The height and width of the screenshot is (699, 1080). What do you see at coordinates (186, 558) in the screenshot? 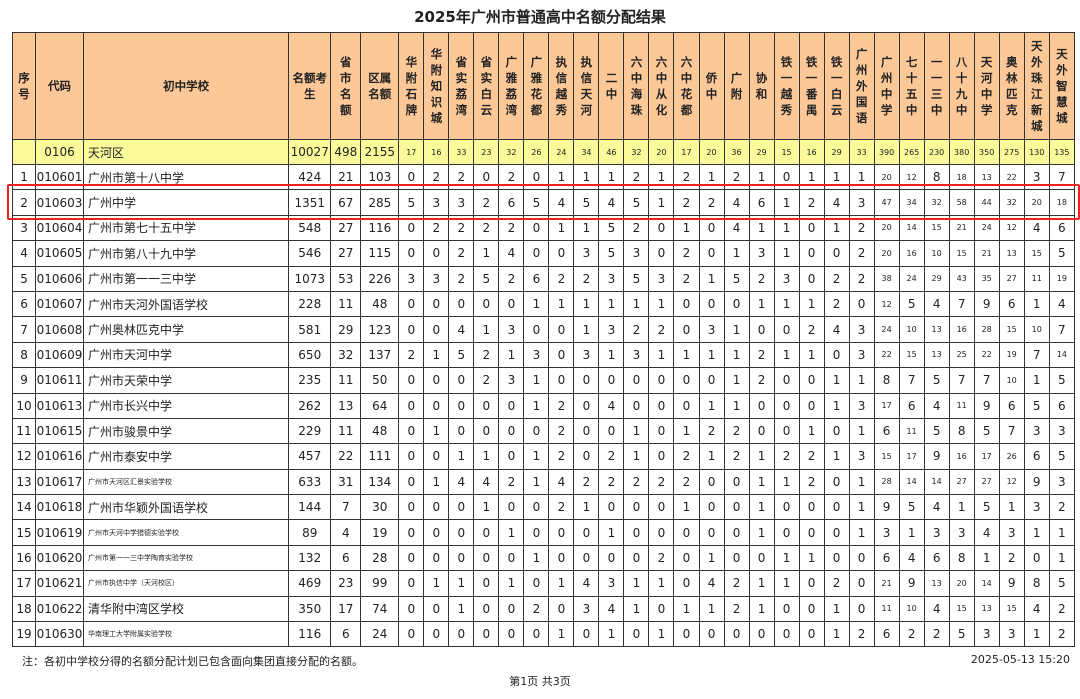
I see `school-name-cell: 广州市第一一三中学陶育实验学校` at bounding box center [186, 558].